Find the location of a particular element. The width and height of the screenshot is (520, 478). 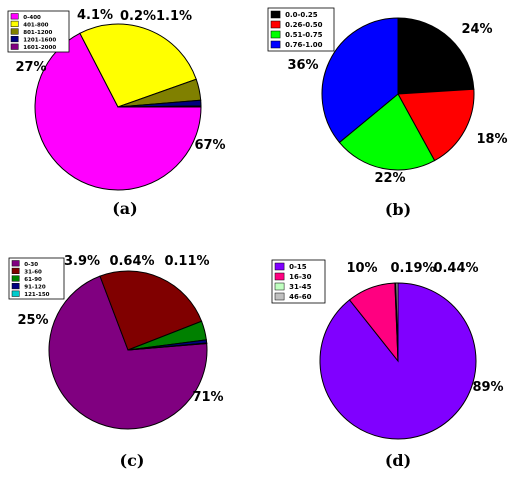

legend-label: 0.76-1.00 is located at coordinates (304, 45).